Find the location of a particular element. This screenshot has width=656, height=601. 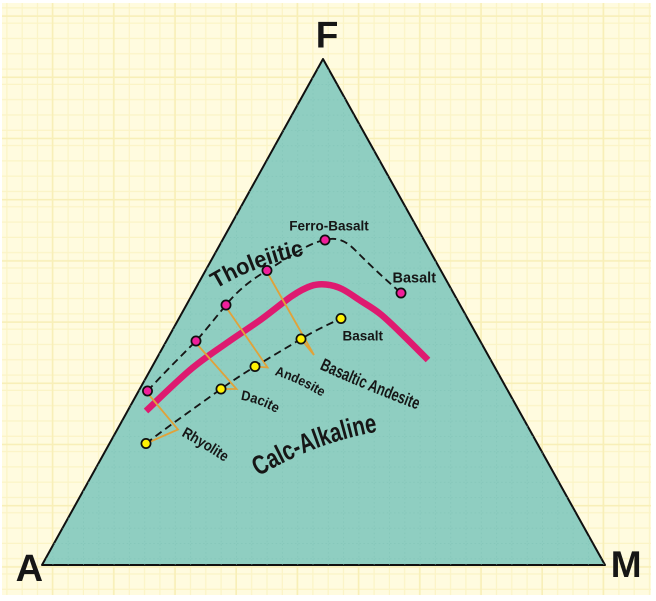

svg-text: F is located at coordinates (327, 35).